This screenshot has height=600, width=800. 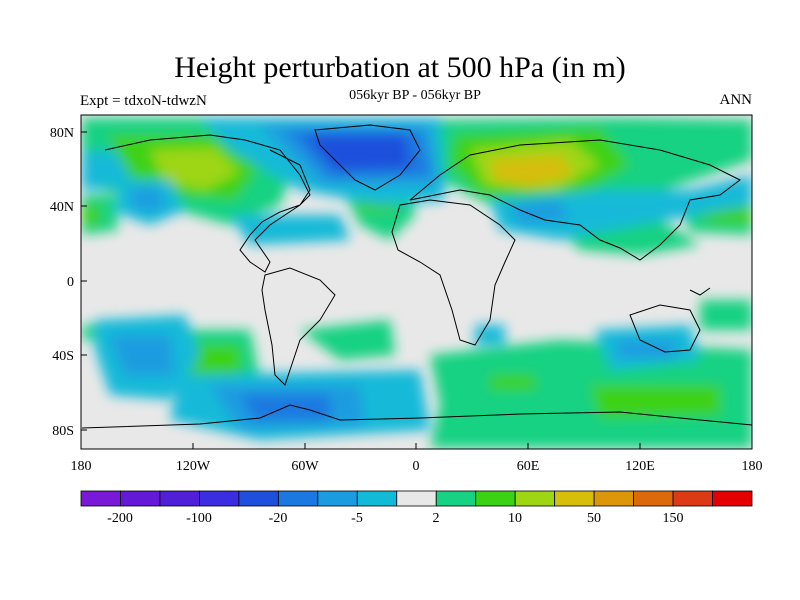 What do you see at coordinates (575, 200) in the screenshot?
I see `eurasia-coast` at bounding box center [575, 200].